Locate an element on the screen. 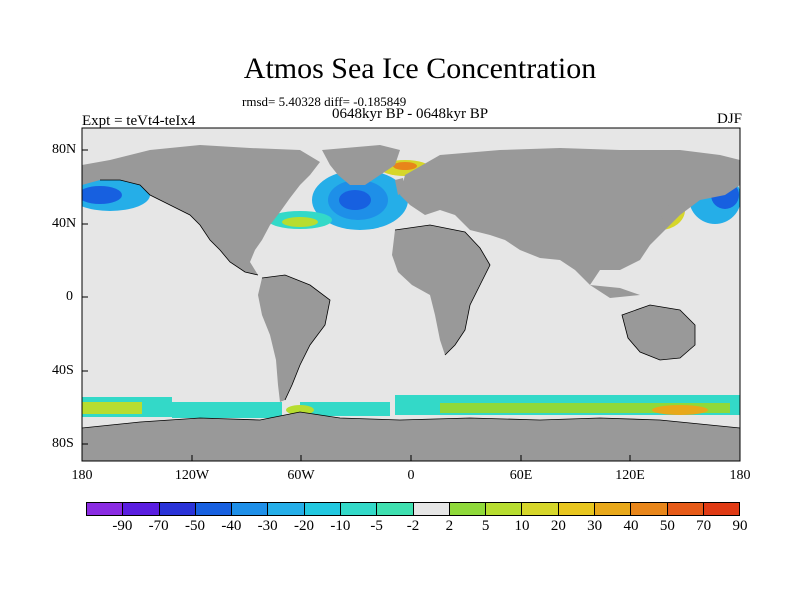  south-america is located at coordinates (294, 338).